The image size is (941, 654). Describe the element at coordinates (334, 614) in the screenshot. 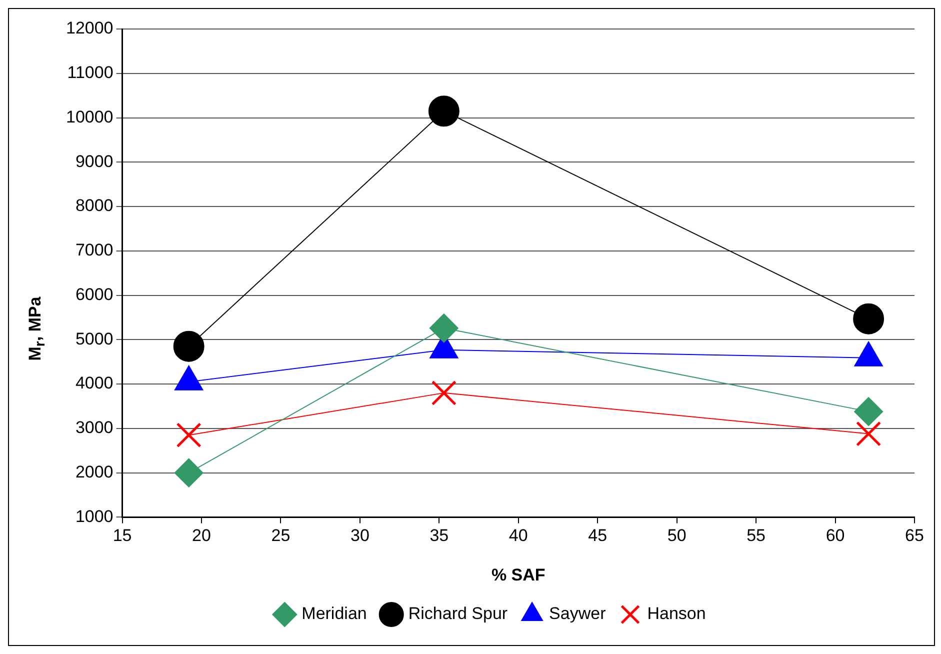

I see `legend-label: Meridian` at that location.